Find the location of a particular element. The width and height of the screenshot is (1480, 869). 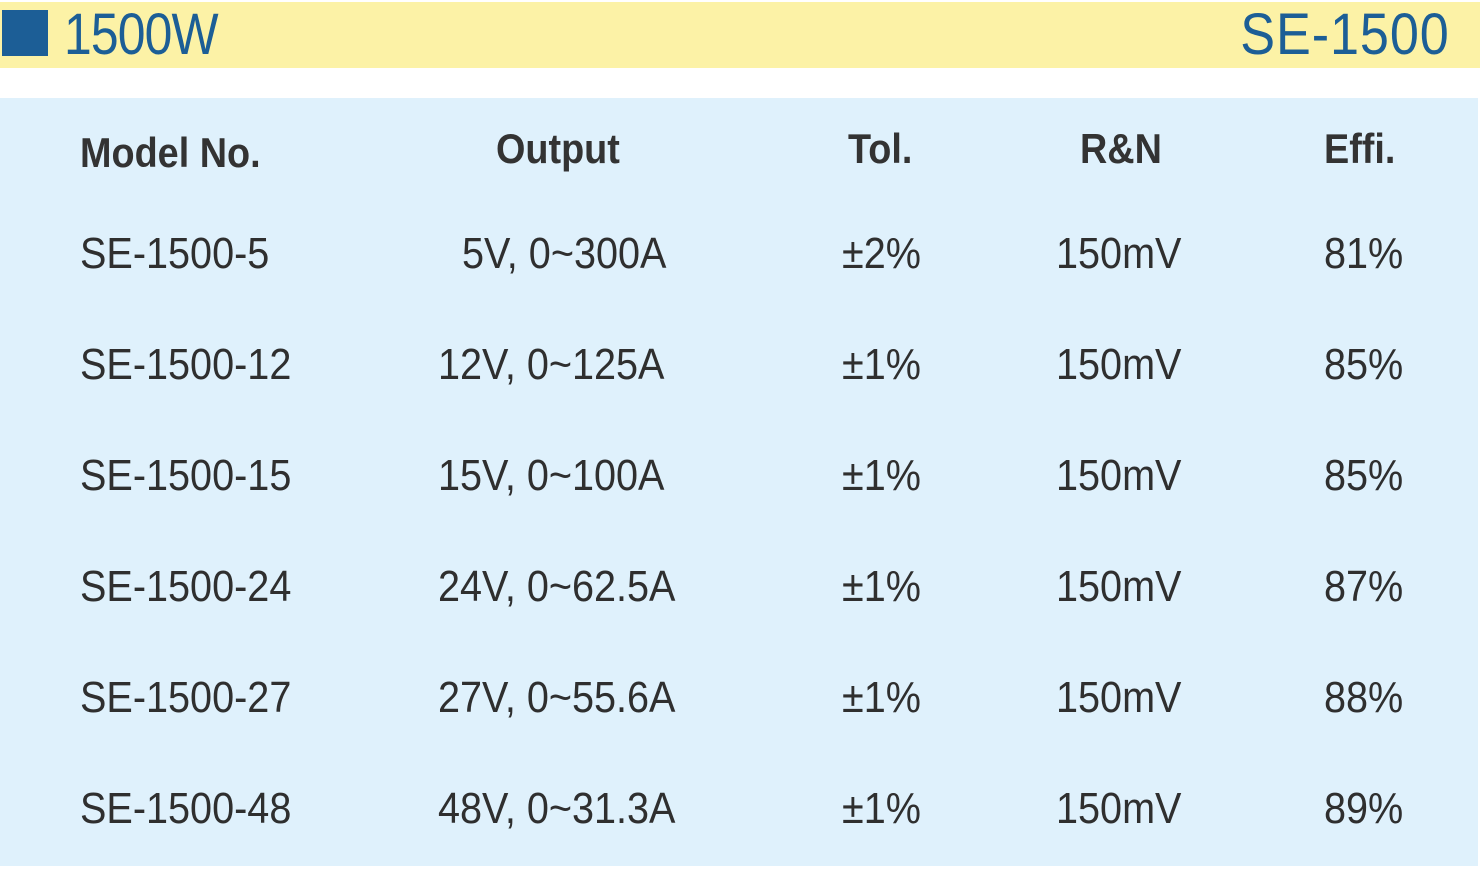

row-output: 15V, 0~100A is located at coordinates (551, 475).